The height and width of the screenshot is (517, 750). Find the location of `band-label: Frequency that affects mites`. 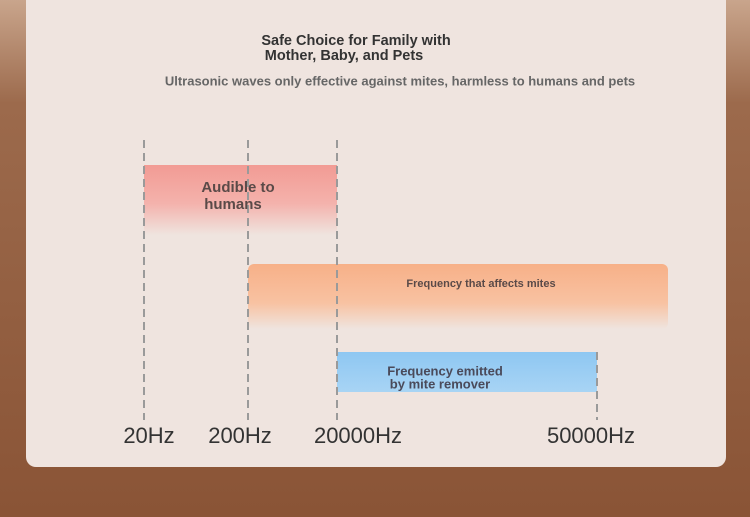

band-label: Frequency that affects mites is located at coordinates (480, 284).